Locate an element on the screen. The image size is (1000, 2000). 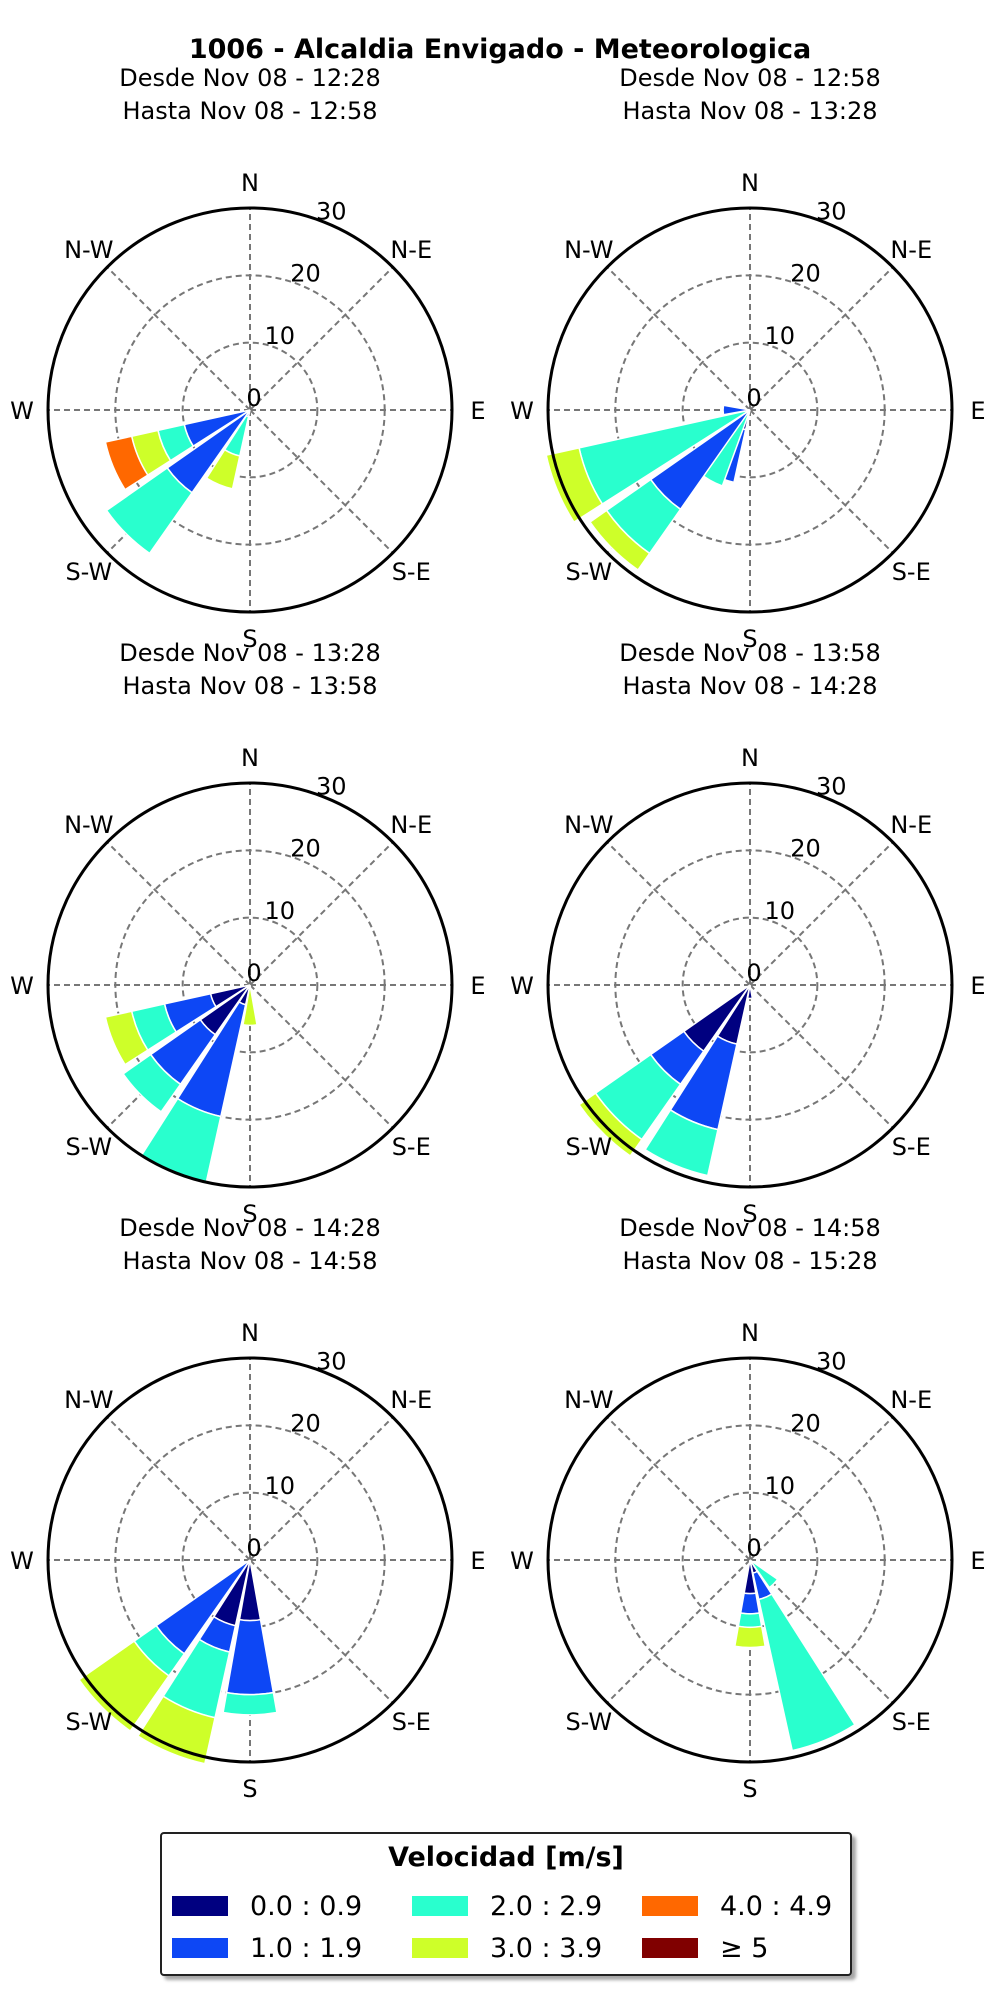
legend-item: 4.0 : 4.9 is located at coordinates (737, 1906).